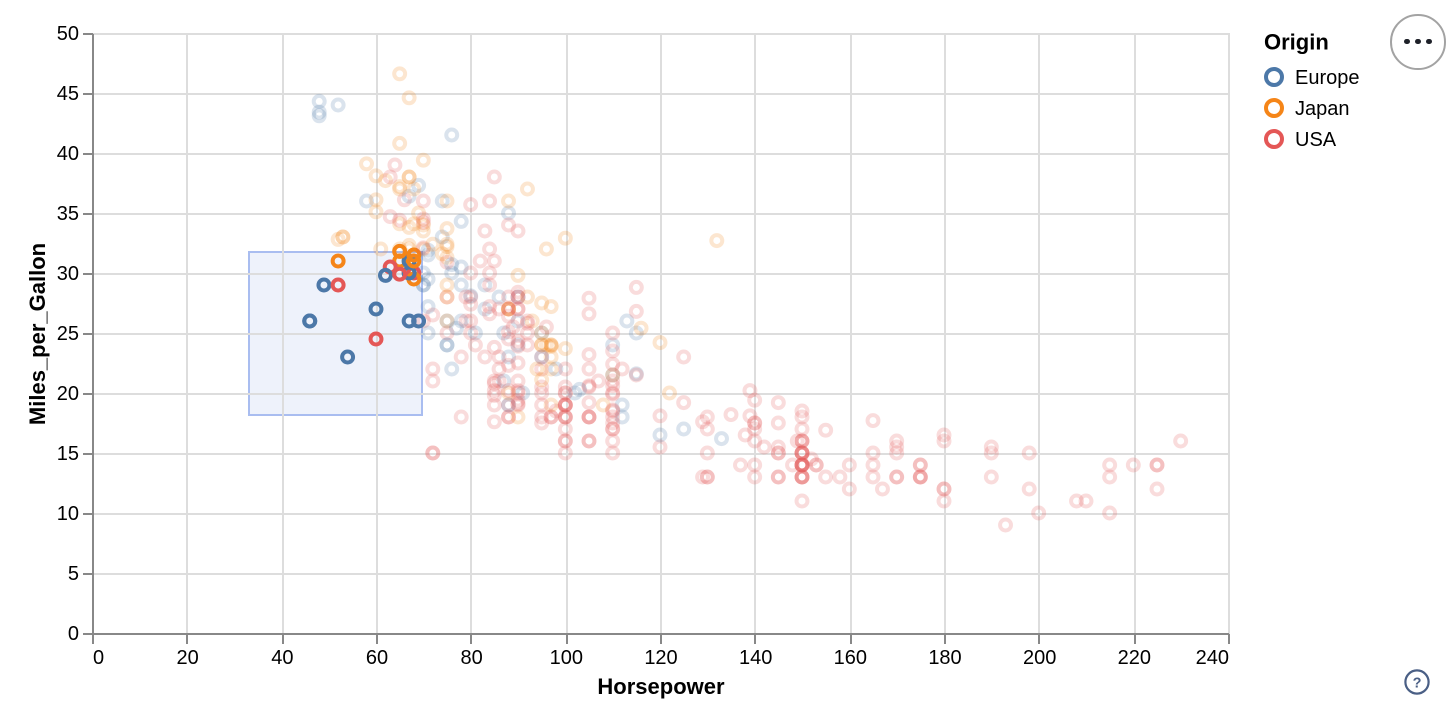 The image size is (1454, 712). What do you see at coordinates (68, 514) in the screenshot?
I see `svg-text: 10` at bounding box center [68, 514].